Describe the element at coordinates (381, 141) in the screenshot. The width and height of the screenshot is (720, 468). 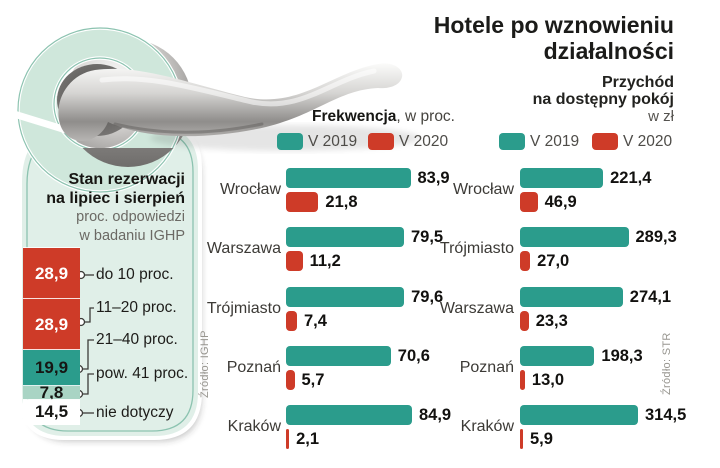
I see `legend-swatch-2020-left` at that location.